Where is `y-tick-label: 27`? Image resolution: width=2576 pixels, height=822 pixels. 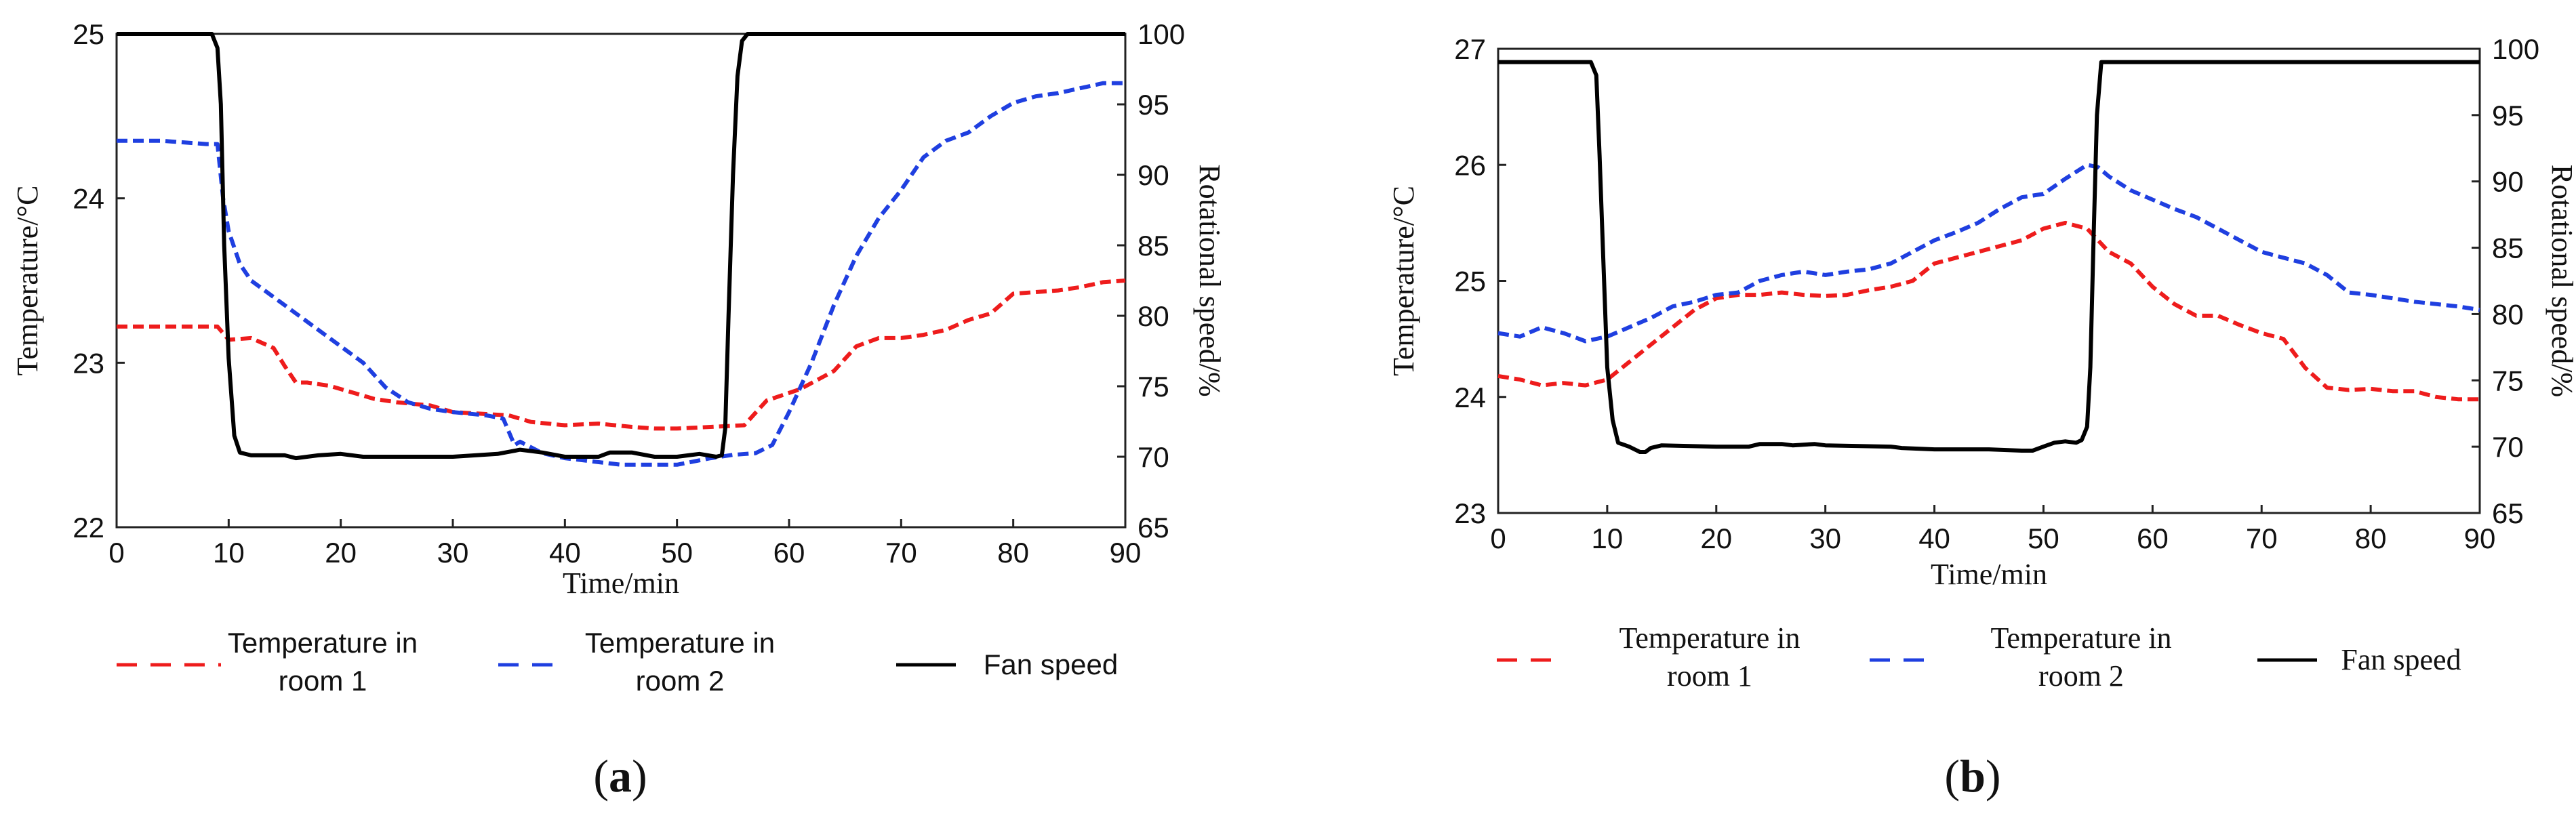 y-tick-label: 27 is located at coordinates (1470, 49).